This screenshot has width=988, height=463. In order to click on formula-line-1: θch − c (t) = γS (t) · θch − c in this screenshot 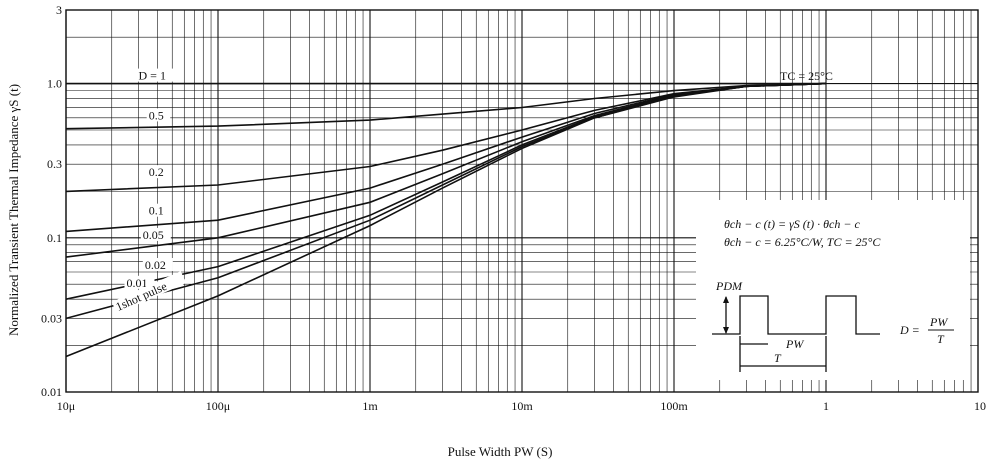, I will do `click(792, 224)`.